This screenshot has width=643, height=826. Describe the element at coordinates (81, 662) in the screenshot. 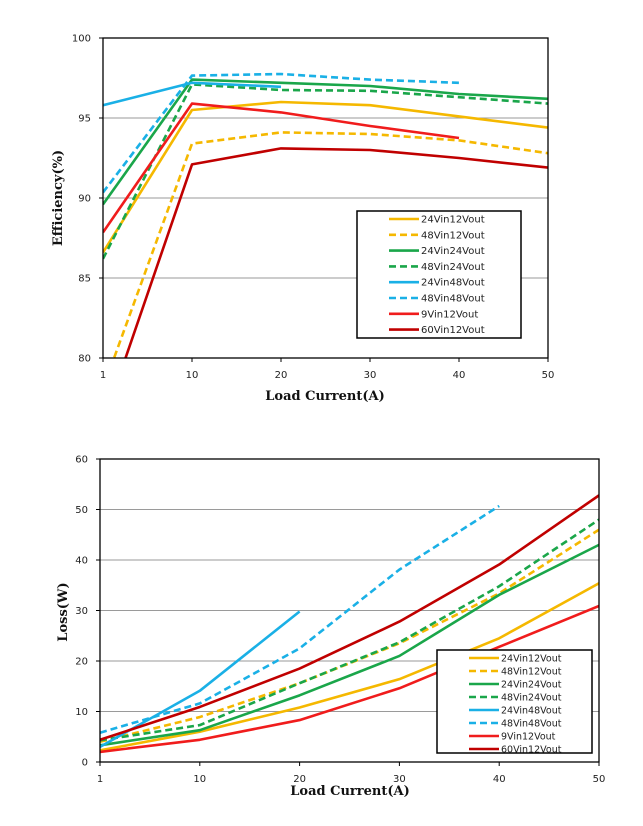

I see `y-tick-label: 20` at that location.